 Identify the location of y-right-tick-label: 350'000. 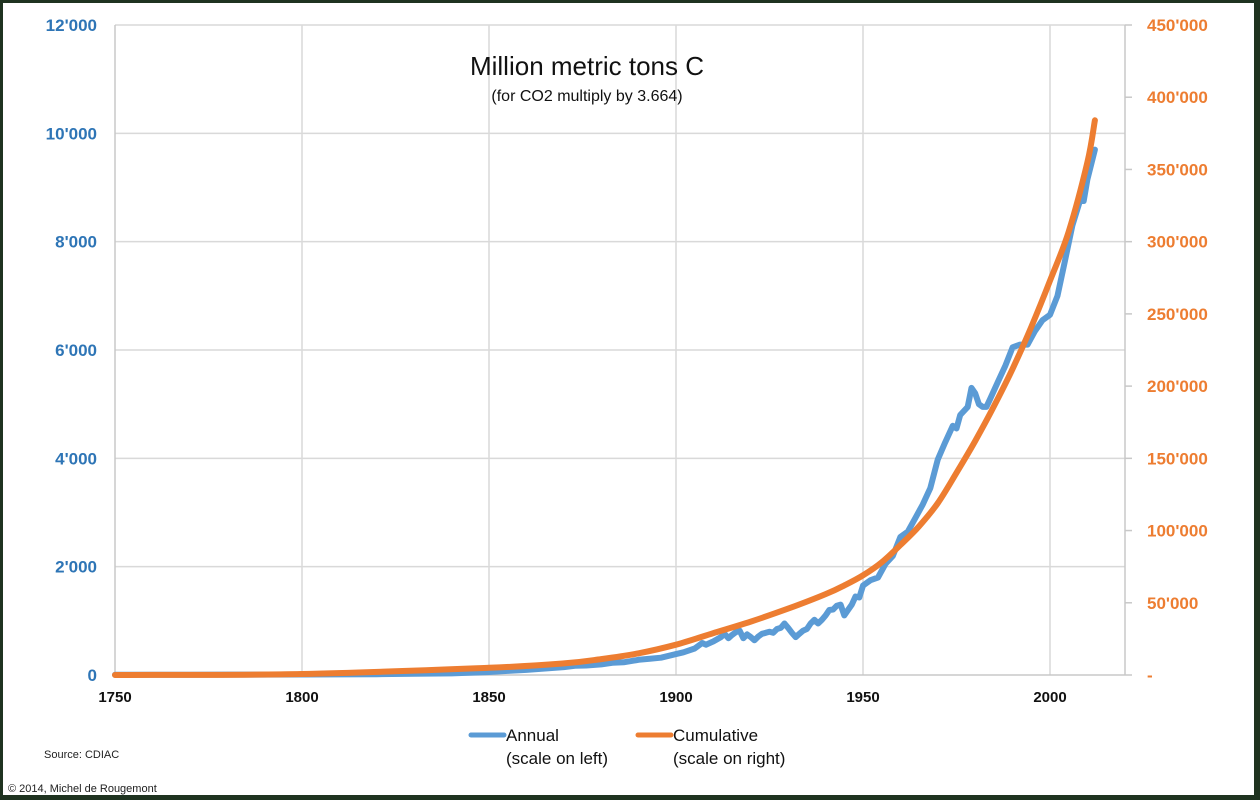
(1177, 169).